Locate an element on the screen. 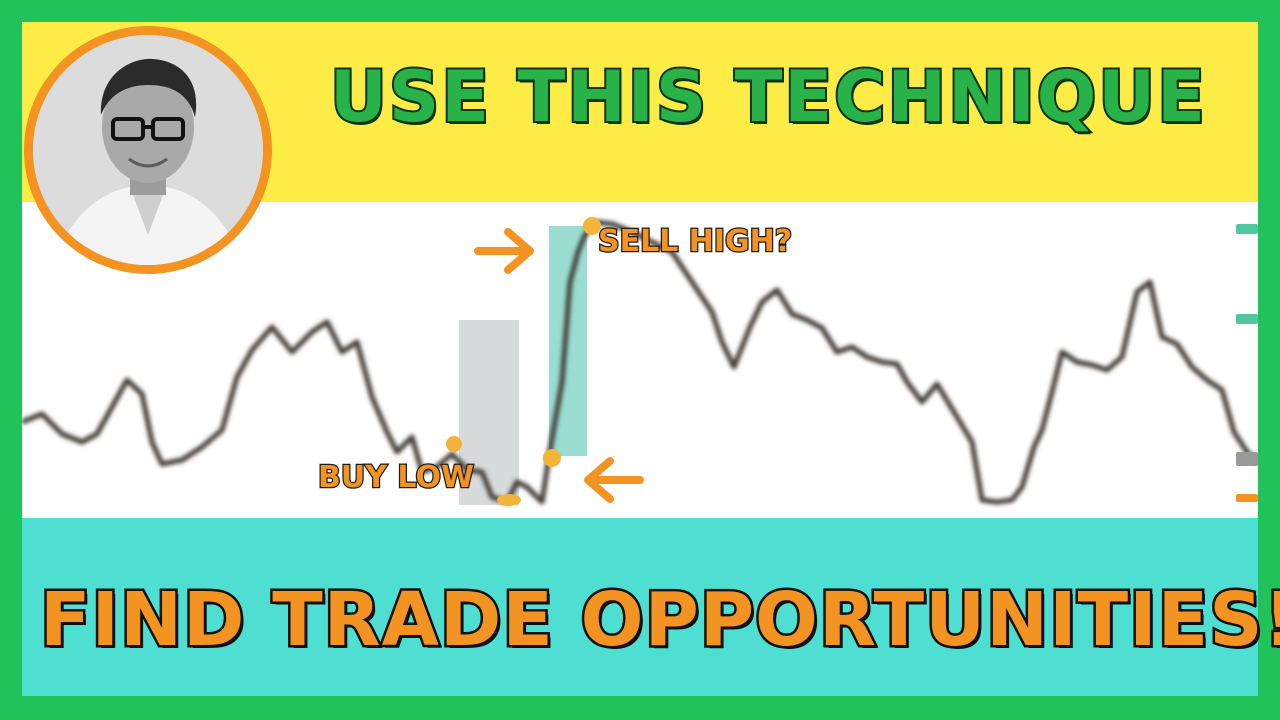  price-tag-grey is located at coordinates (1247, 459).